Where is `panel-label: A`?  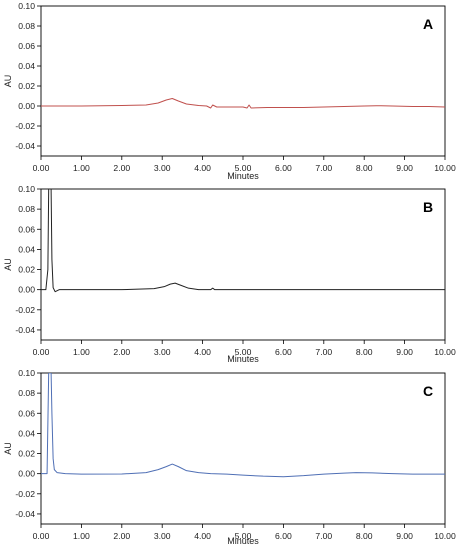
panel-label: A is located at coordinates (428, 24).